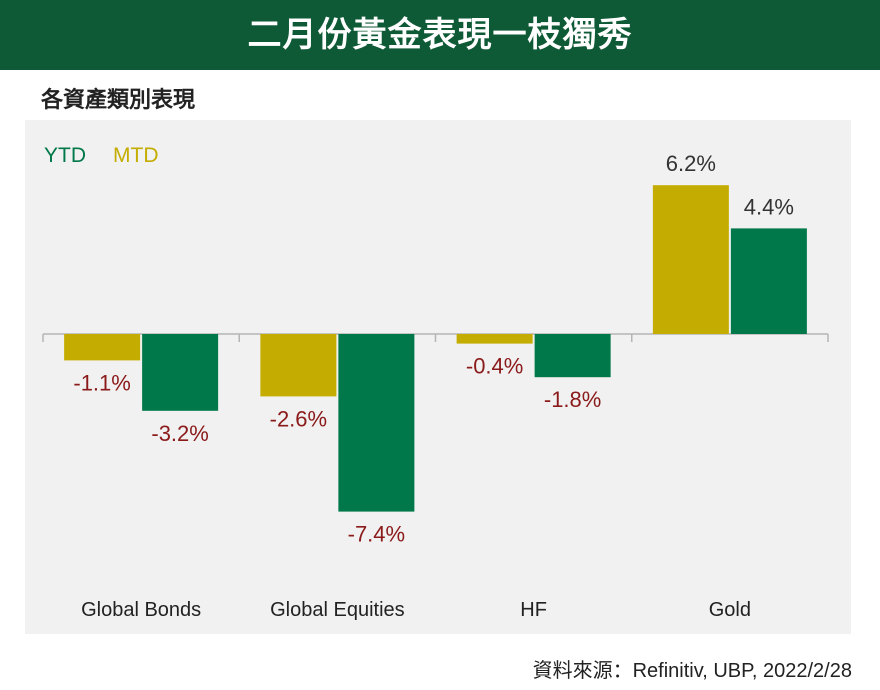 The image size is (880, 690). What do you see at coordinates (118, 100) in the screenshot?
I see `chart-subtitle: 各資產類別表現` at bounding box center [118, 100].